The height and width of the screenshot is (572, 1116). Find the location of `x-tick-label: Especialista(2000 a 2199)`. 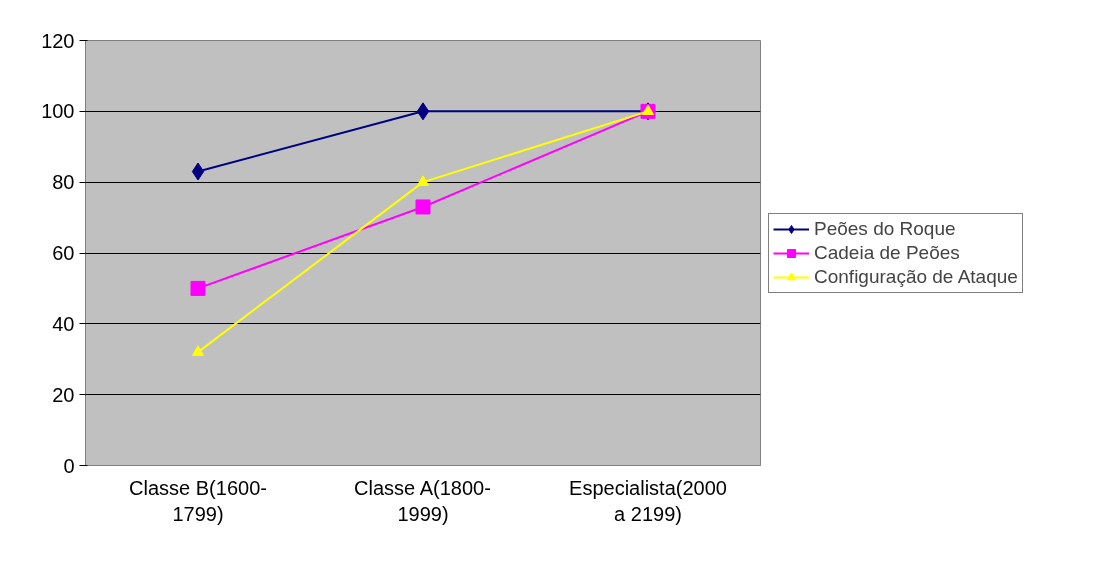

x-tick-label: Especialista(2000 a 2199) is located at coordinates (648, 500).